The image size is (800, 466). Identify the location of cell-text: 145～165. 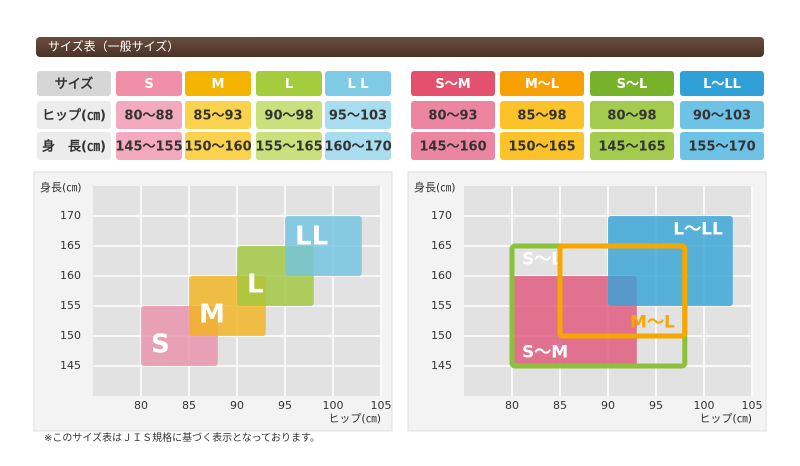
(631, 147).